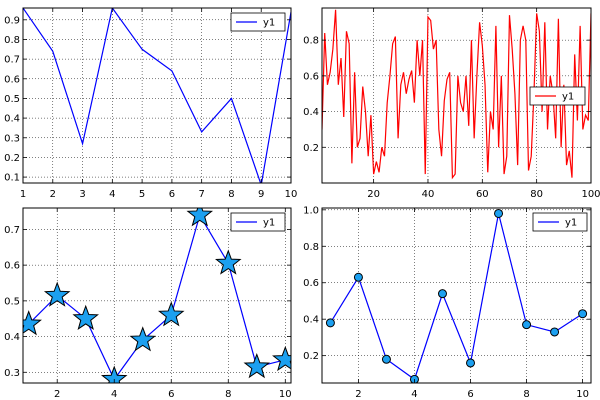 This screenshot has height=400, width=600. I want to click on x-tick-label: 5, so click(142, 194).